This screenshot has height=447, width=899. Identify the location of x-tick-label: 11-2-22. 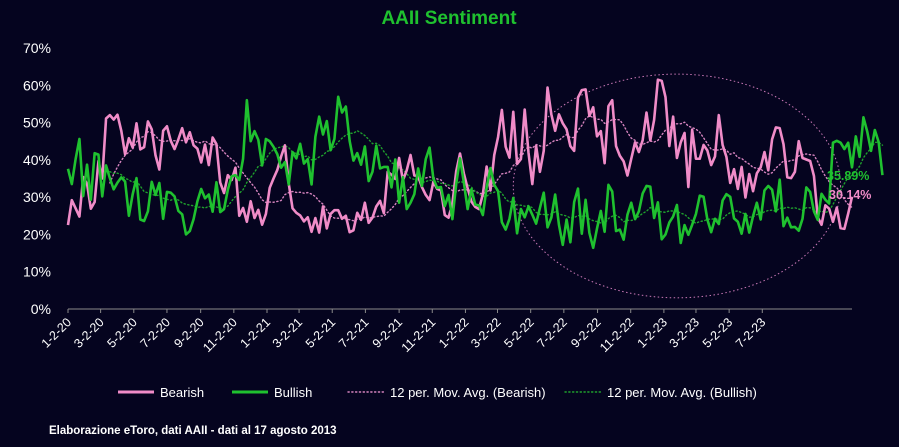
(617, 335).